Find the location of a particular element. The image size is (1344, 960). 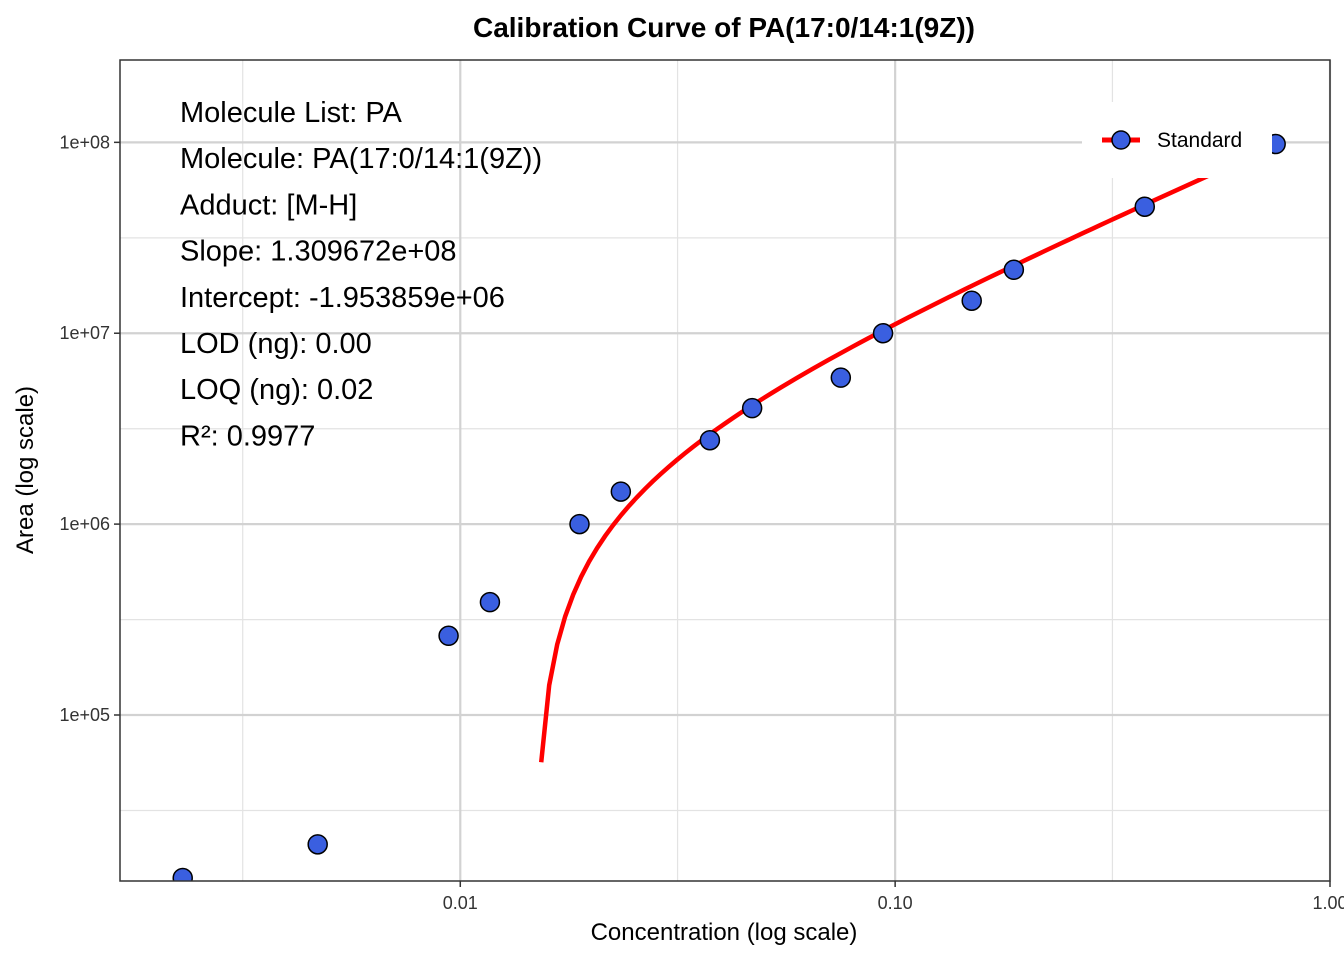

y-tick-label: 1e+06 is located at coordinates (84, 524).